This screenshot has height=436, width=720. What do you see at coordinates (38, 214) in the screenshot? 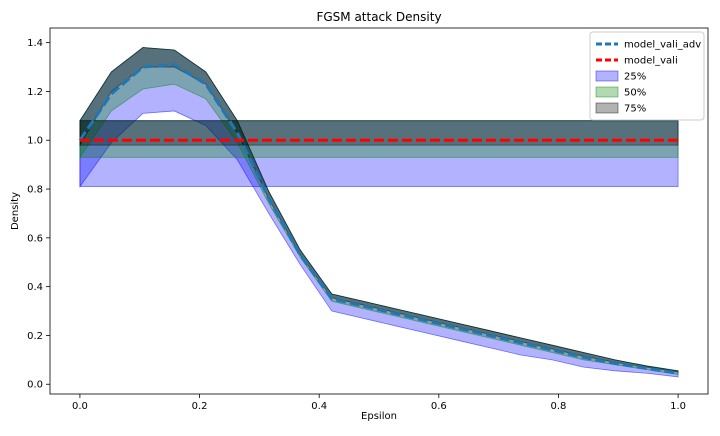
I see `y-axis: 0.0 0.2 0.4 0.6 0.8 1.0 1.2 1.4` at bounding box center [38, 214].